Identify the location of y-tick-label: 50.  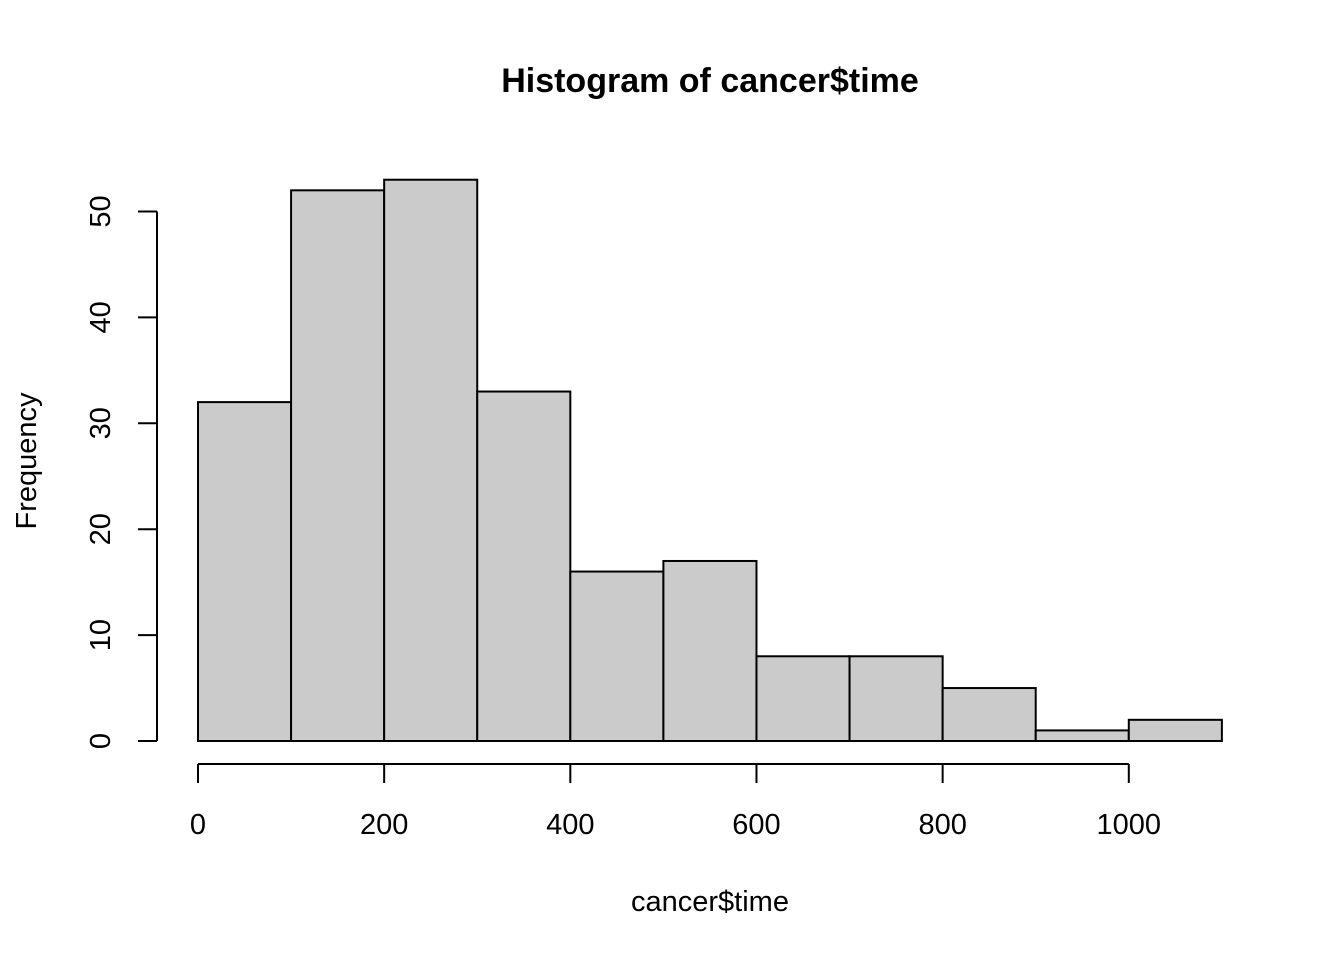
(101, 211).